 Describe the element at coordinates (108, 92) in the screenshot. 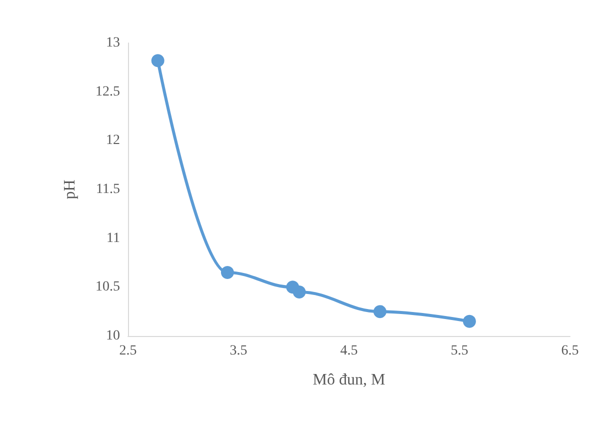

I see `y-tick-label: 12.5` at that location.